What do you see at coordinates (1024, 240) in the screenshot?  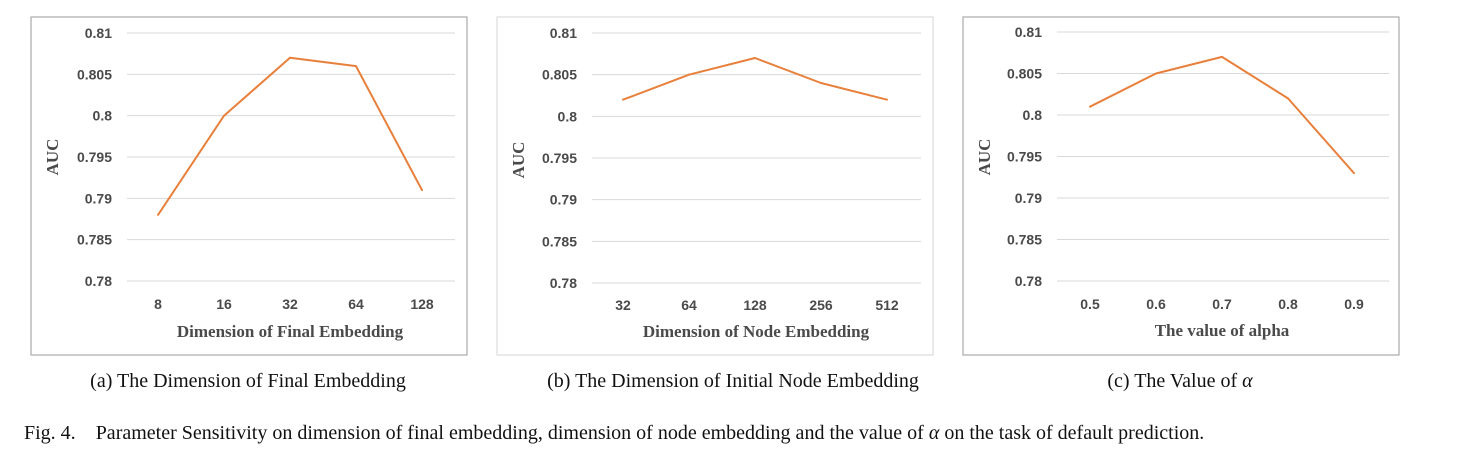 I see `chart-c-ytick-label: 0.785` at bounding box center [1024, 240].